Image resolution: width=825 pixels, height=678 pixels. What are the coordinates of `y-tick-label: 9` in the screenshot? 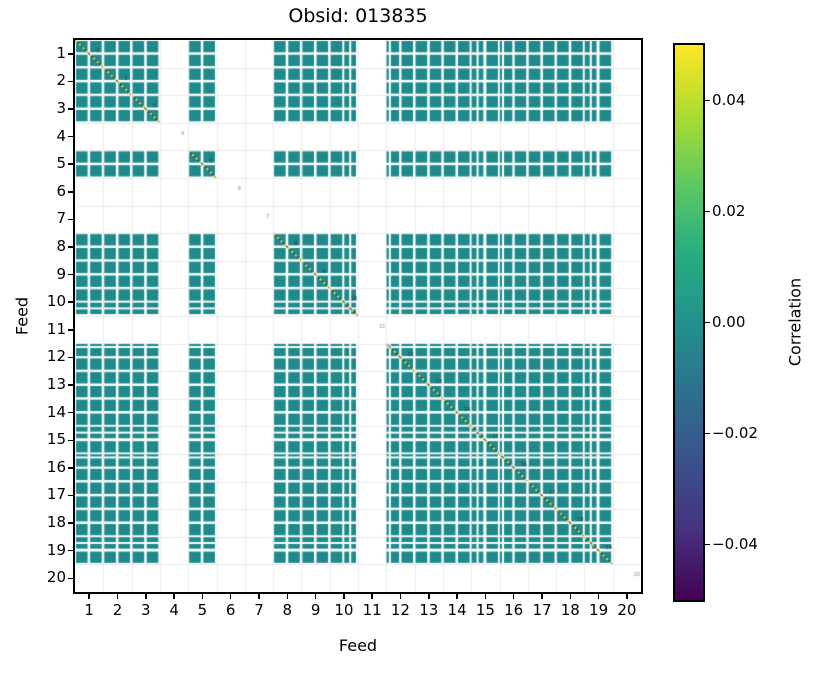 It's located at (61, 273).